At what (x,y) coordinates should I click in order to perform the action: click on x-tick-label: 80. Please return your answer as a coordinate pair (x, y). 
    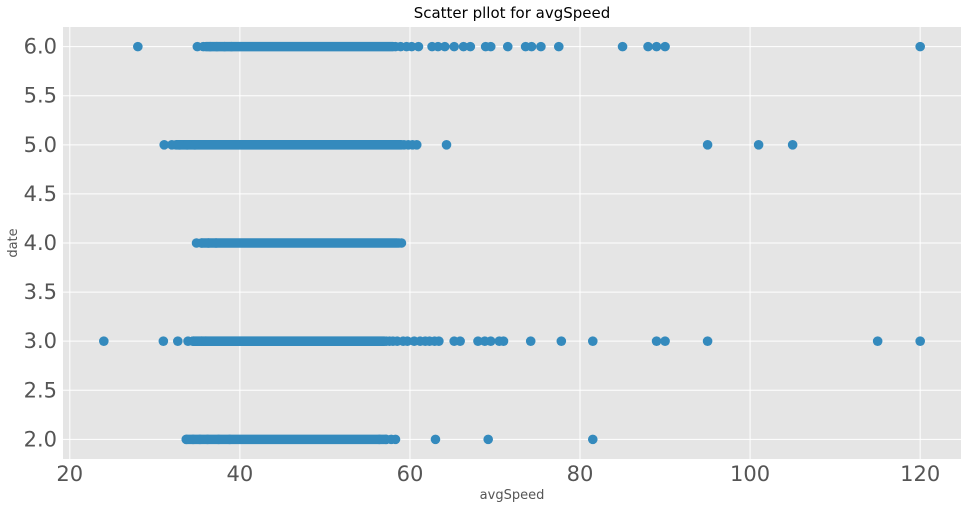
    Looking at the image, I should click on (580, 474).